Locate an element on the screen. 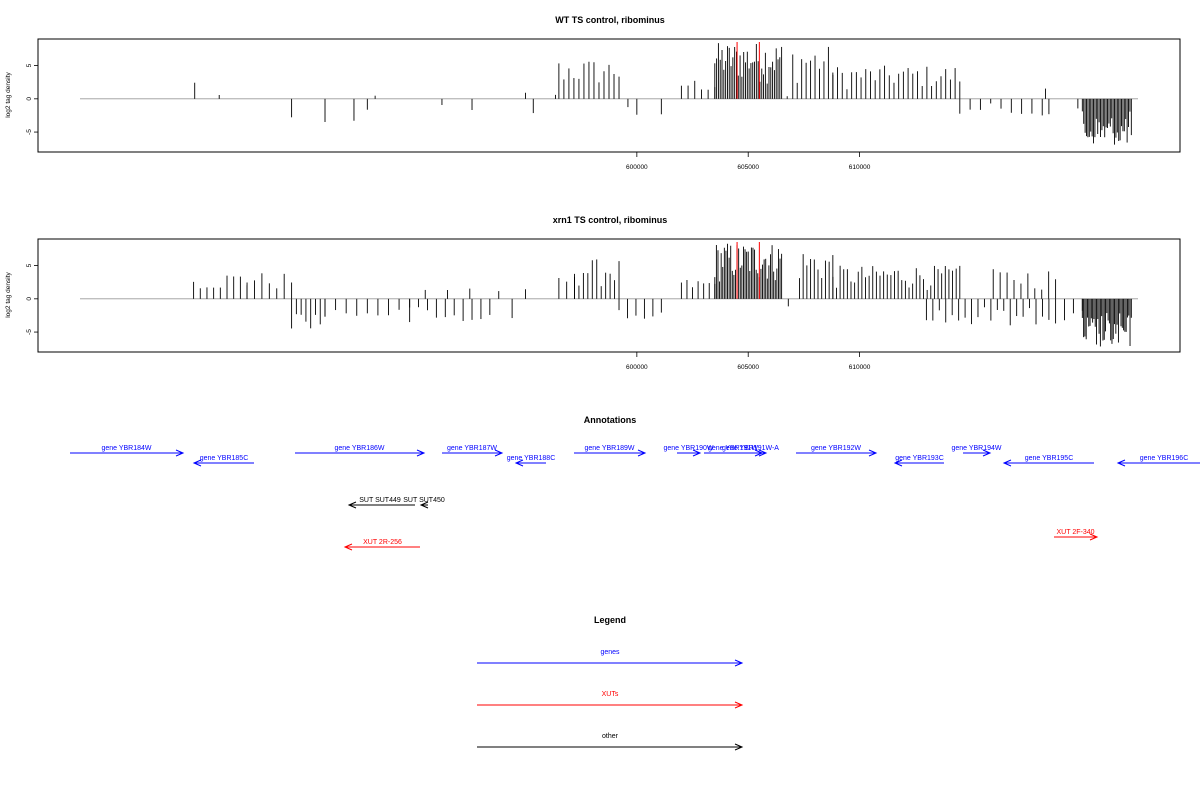 This screenshot has width=1200, height=800. legend-title: Legend is located at coordinates (610, 620).